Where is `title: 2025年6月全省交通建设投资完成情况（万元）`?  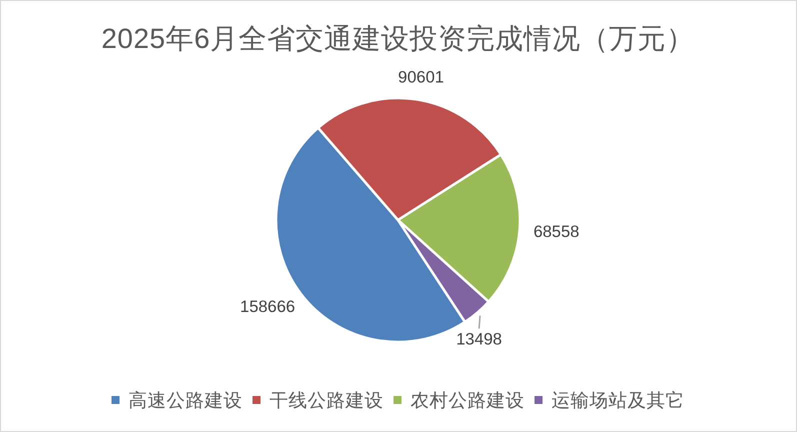 title: 2025年6月全省交通建设投资完成情况（万元） is located at coordinates (398, 38).